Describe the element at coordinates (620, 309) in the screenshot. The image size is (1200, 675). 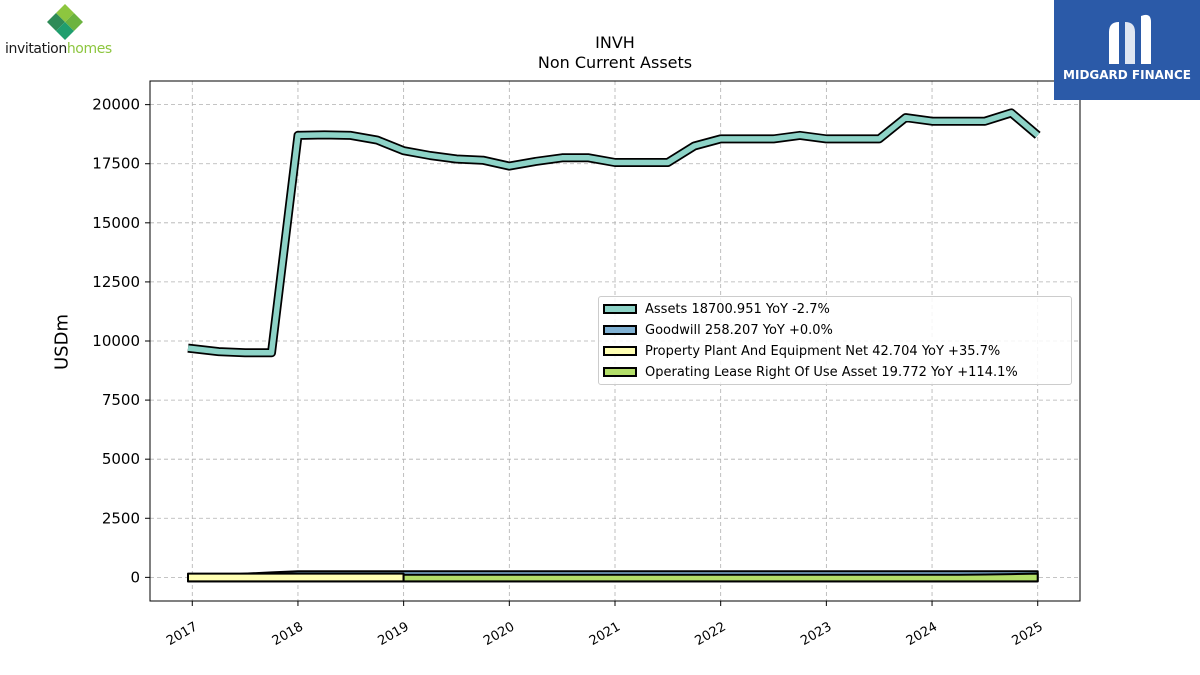
I see `legend-swatch-assets` at that location.